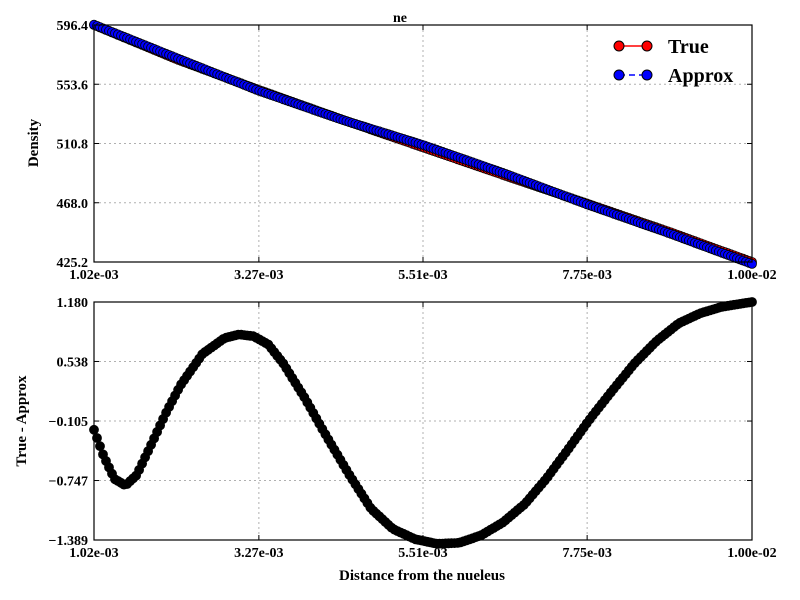 Image resolution: width=800 pixels, height=600 pixels. I want to click on legend-approx-marker-right, so click(647, 75).